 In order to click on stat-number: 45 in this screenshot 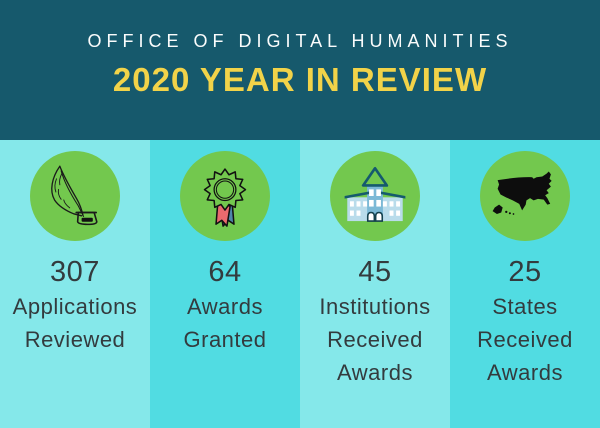, I will do `click(375, 272)`.